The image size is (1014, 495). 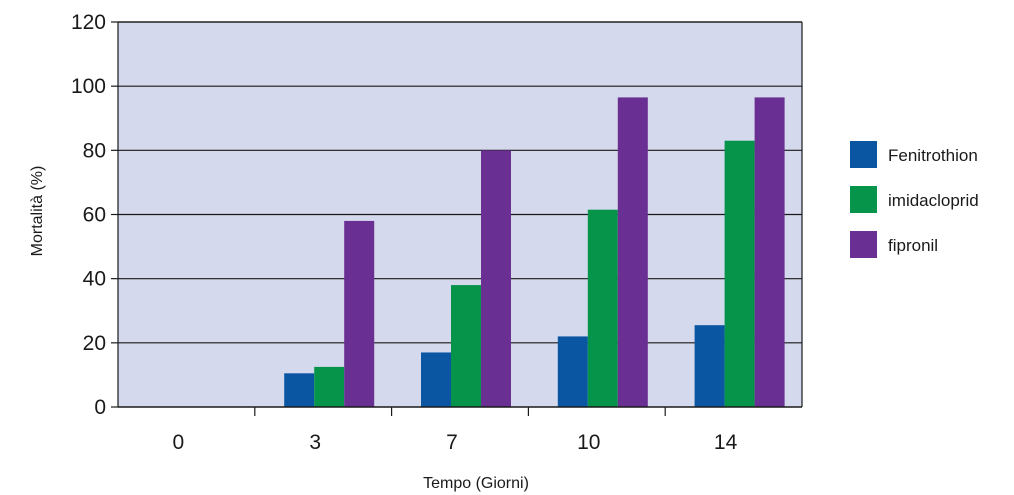 I want to click on legend-swatch-imidacloprid, so click(x=863, y=199).